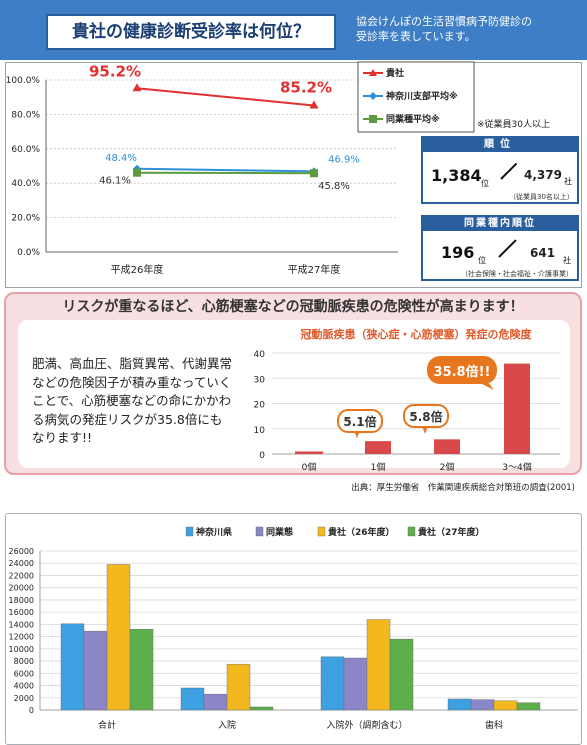 The image size is (587, 745). I want to click on industry-rank-total-unit: 社, so click(567, 260).